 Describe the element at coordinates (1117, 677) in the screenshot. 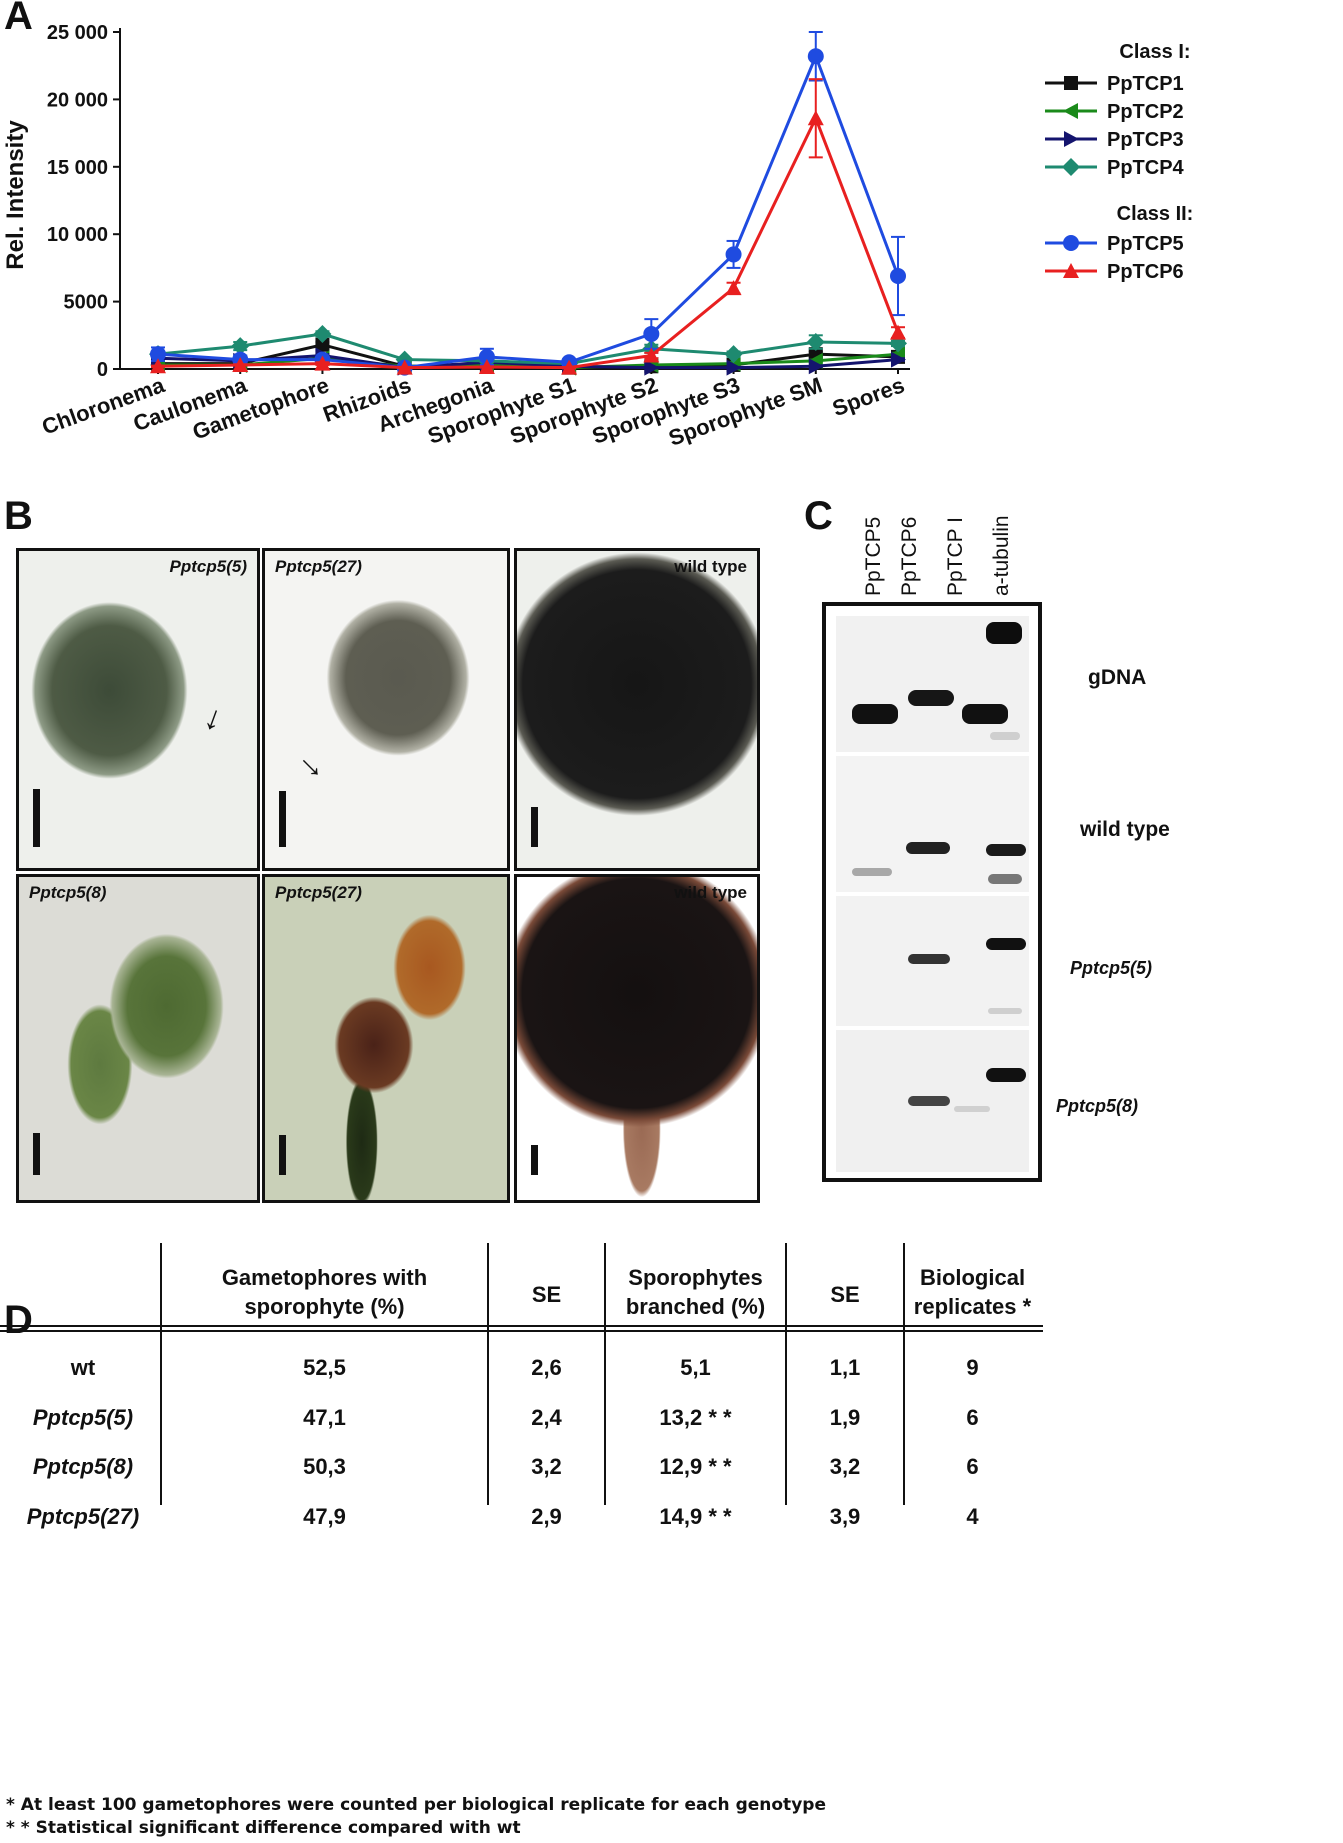

I see `gel-row-label: gDNA` at that location.